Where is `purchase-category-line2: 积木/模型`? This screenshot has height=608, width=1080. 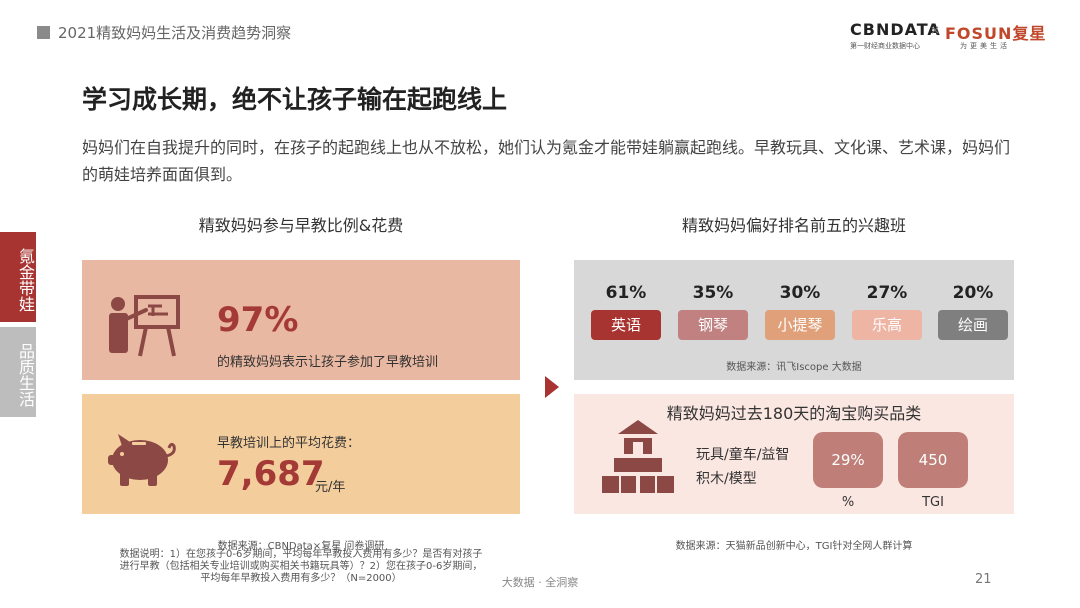 purchase-category-line2: 积木/模型 is located at coordinates (726, 479).